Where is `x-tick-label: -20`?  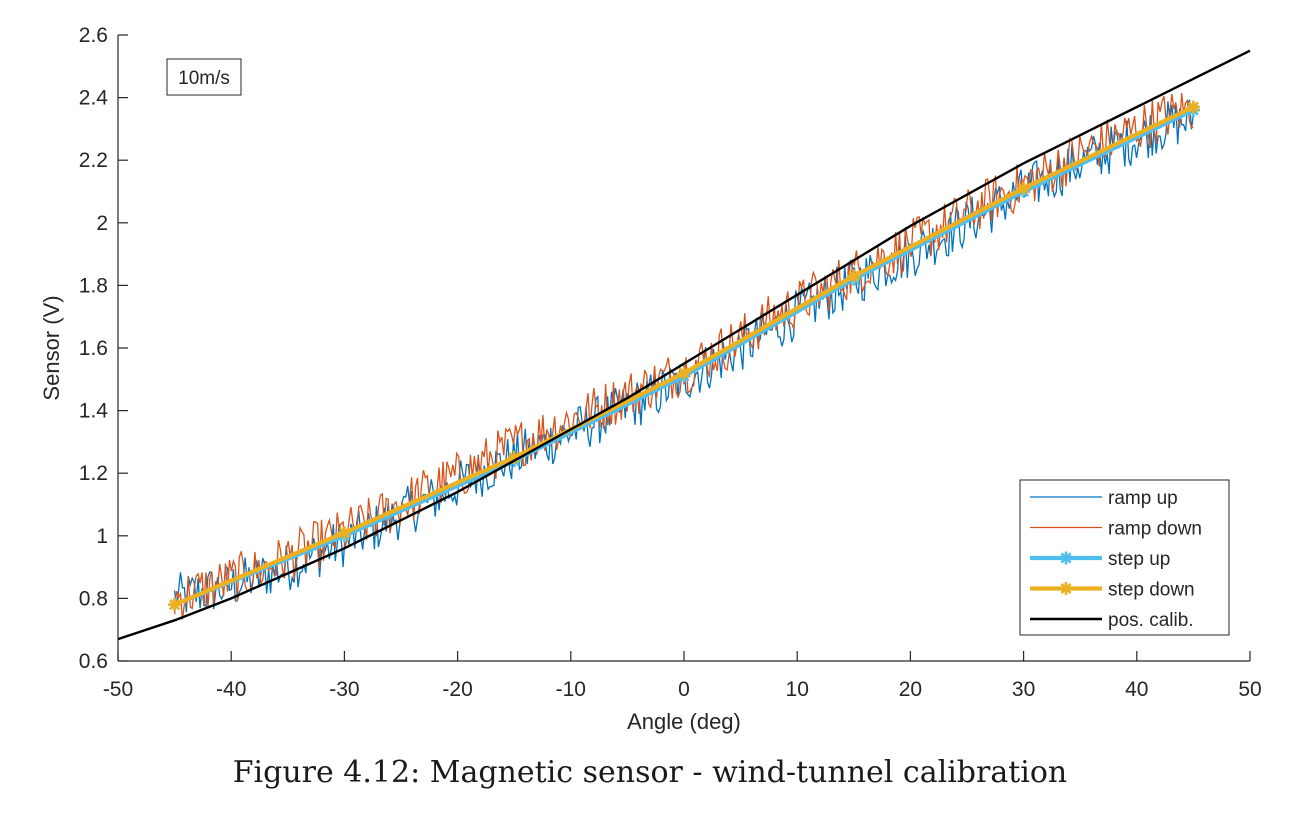
x-tick-label: -20 is located at coordinates (457, 689).